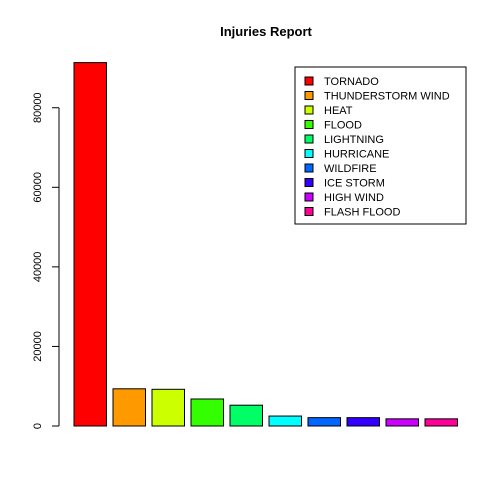 The image size is (504, 504). Describe the element at coordinates (324, 422) in the screenshot. I see `bar-wildfire` at that location.